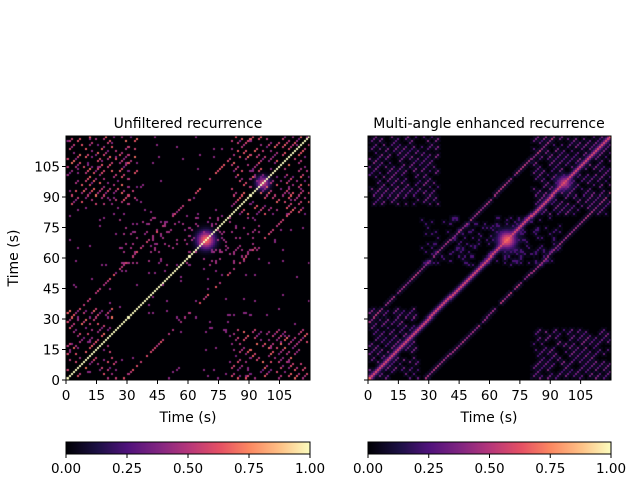 This screenshot has height=480, width=640. Describe the element at coordinates (51, 290) in the screenshot. I see `y-tick-label: 45` at that location.